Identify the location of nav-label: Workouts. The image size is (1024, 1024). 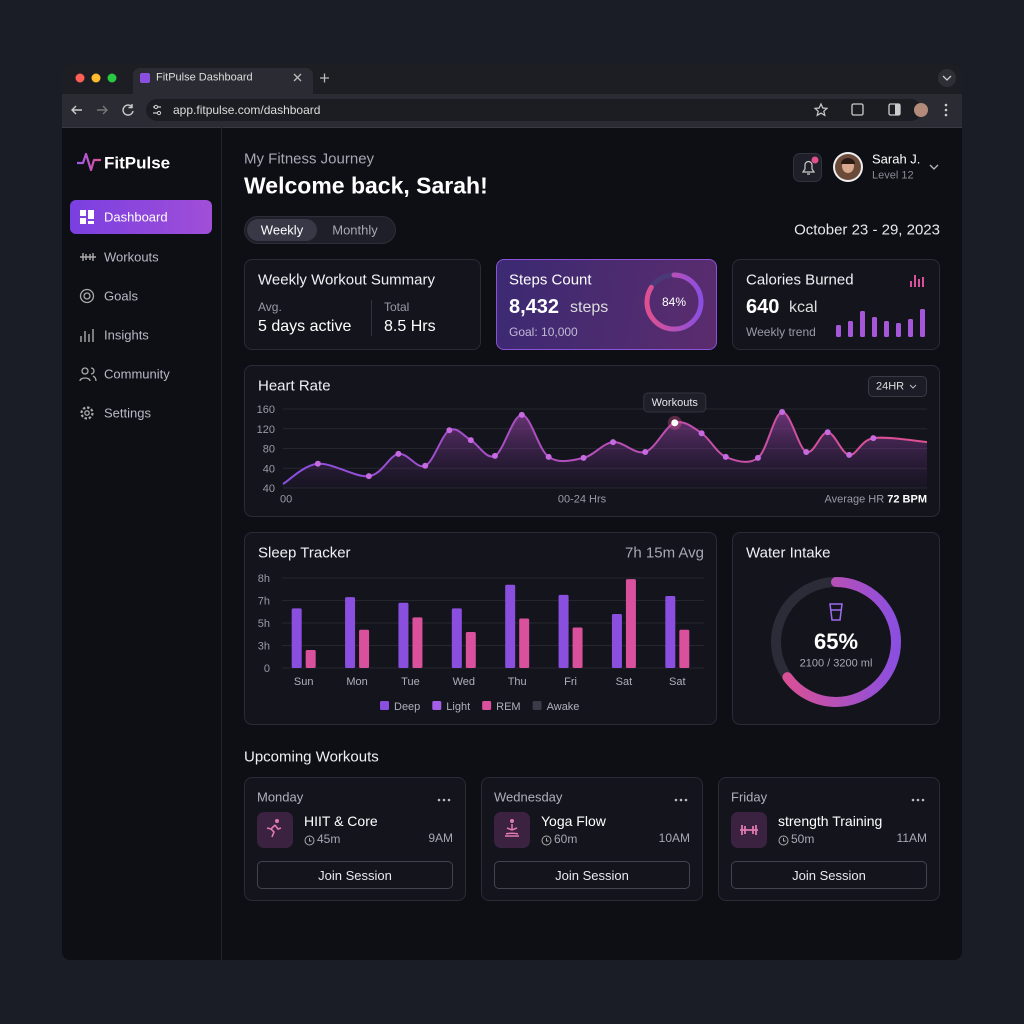
(131, 257).